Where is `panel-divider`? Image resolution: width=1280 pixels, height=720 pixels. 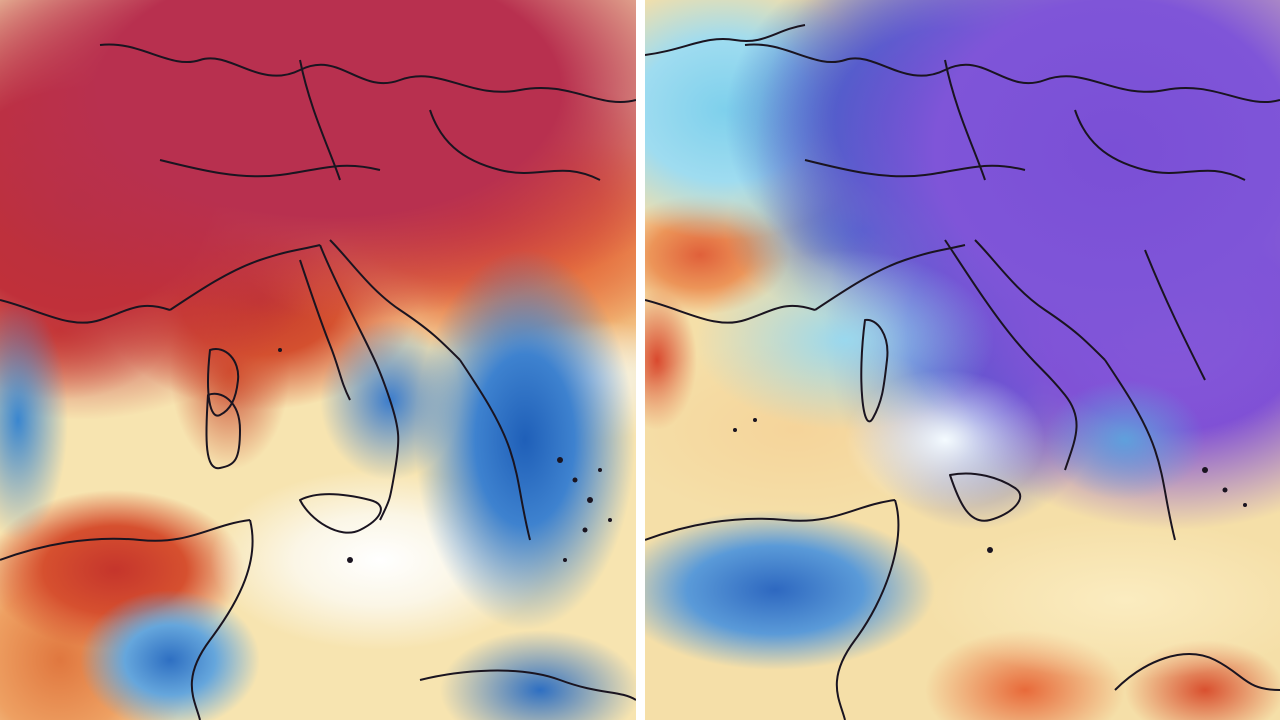 panel-divider is located at coordinates (640, 360).